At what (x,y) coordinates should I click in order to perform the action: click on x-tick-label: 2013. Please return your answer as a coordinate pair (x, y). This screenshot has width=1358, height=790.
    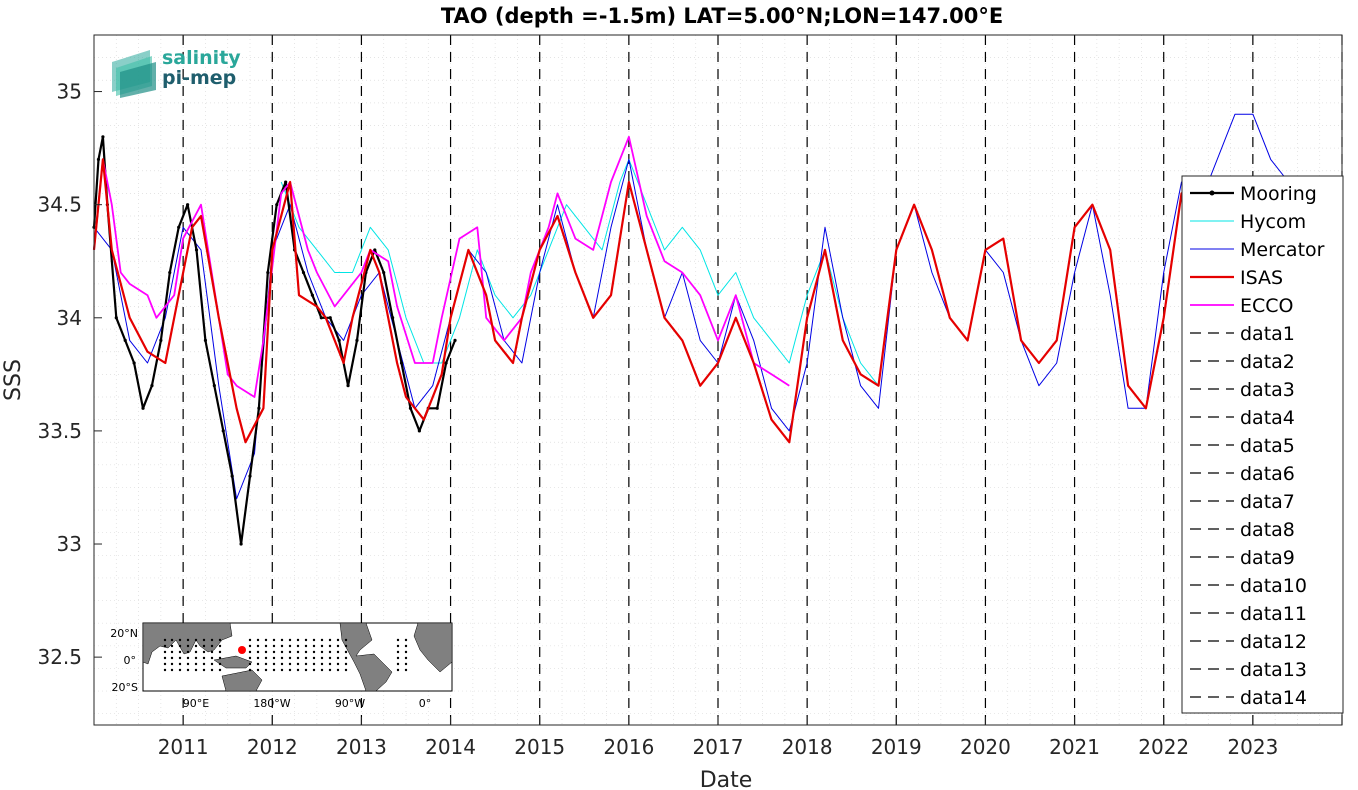
    Looking at the image, I should click on (361, 747).